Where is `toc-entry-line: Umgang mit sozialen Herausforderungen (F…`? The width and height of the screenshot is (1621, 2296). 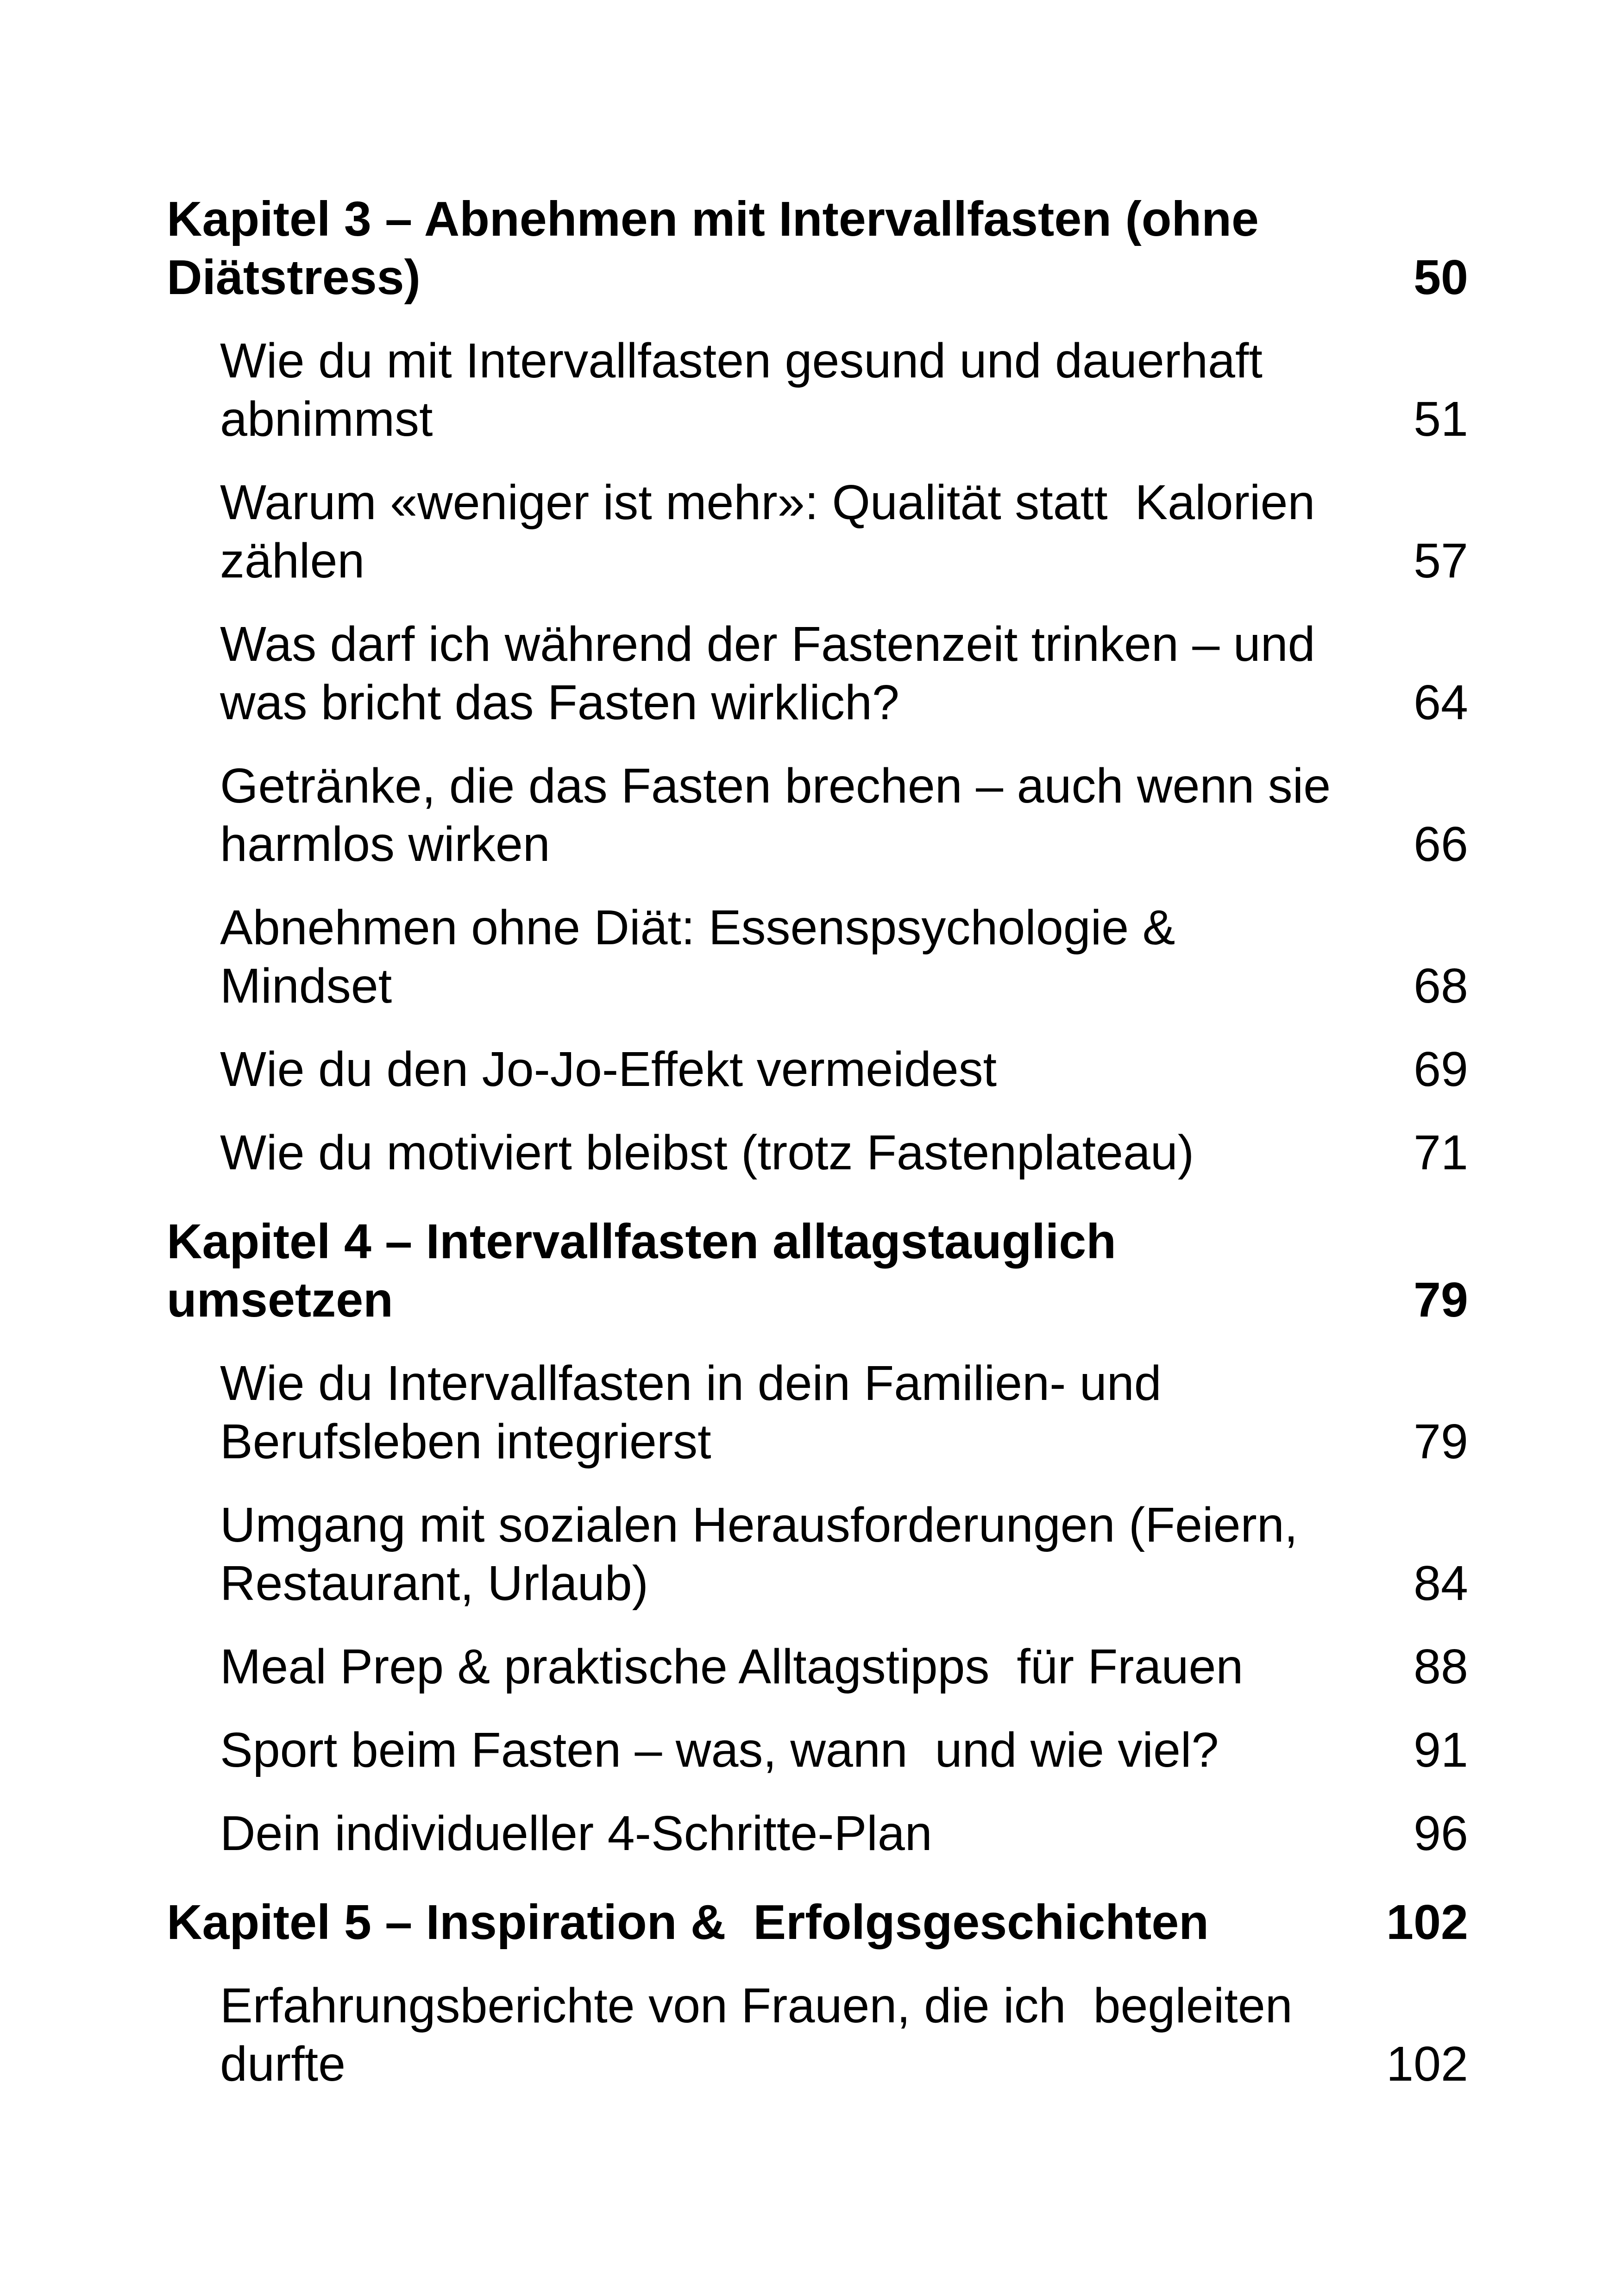
toc-entry-line: Umgang mit sozialen Herausforderungen (F… is located at coordinates (844, 1525).